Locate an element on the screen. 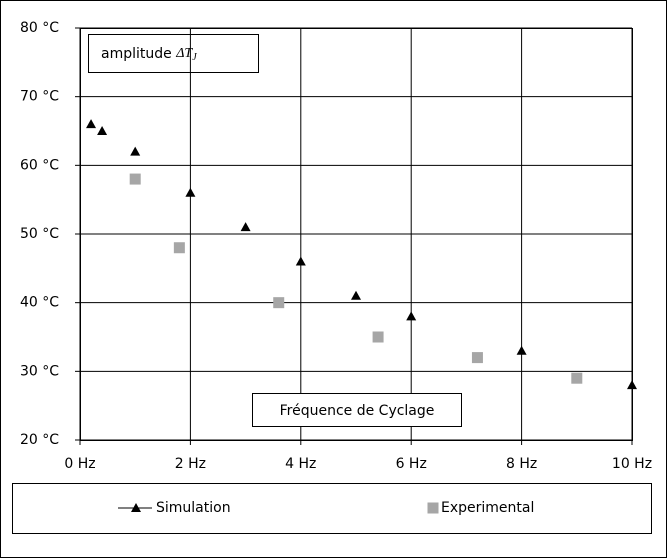  y-tick-label: 20 °C is located at coordinates (39, 440).